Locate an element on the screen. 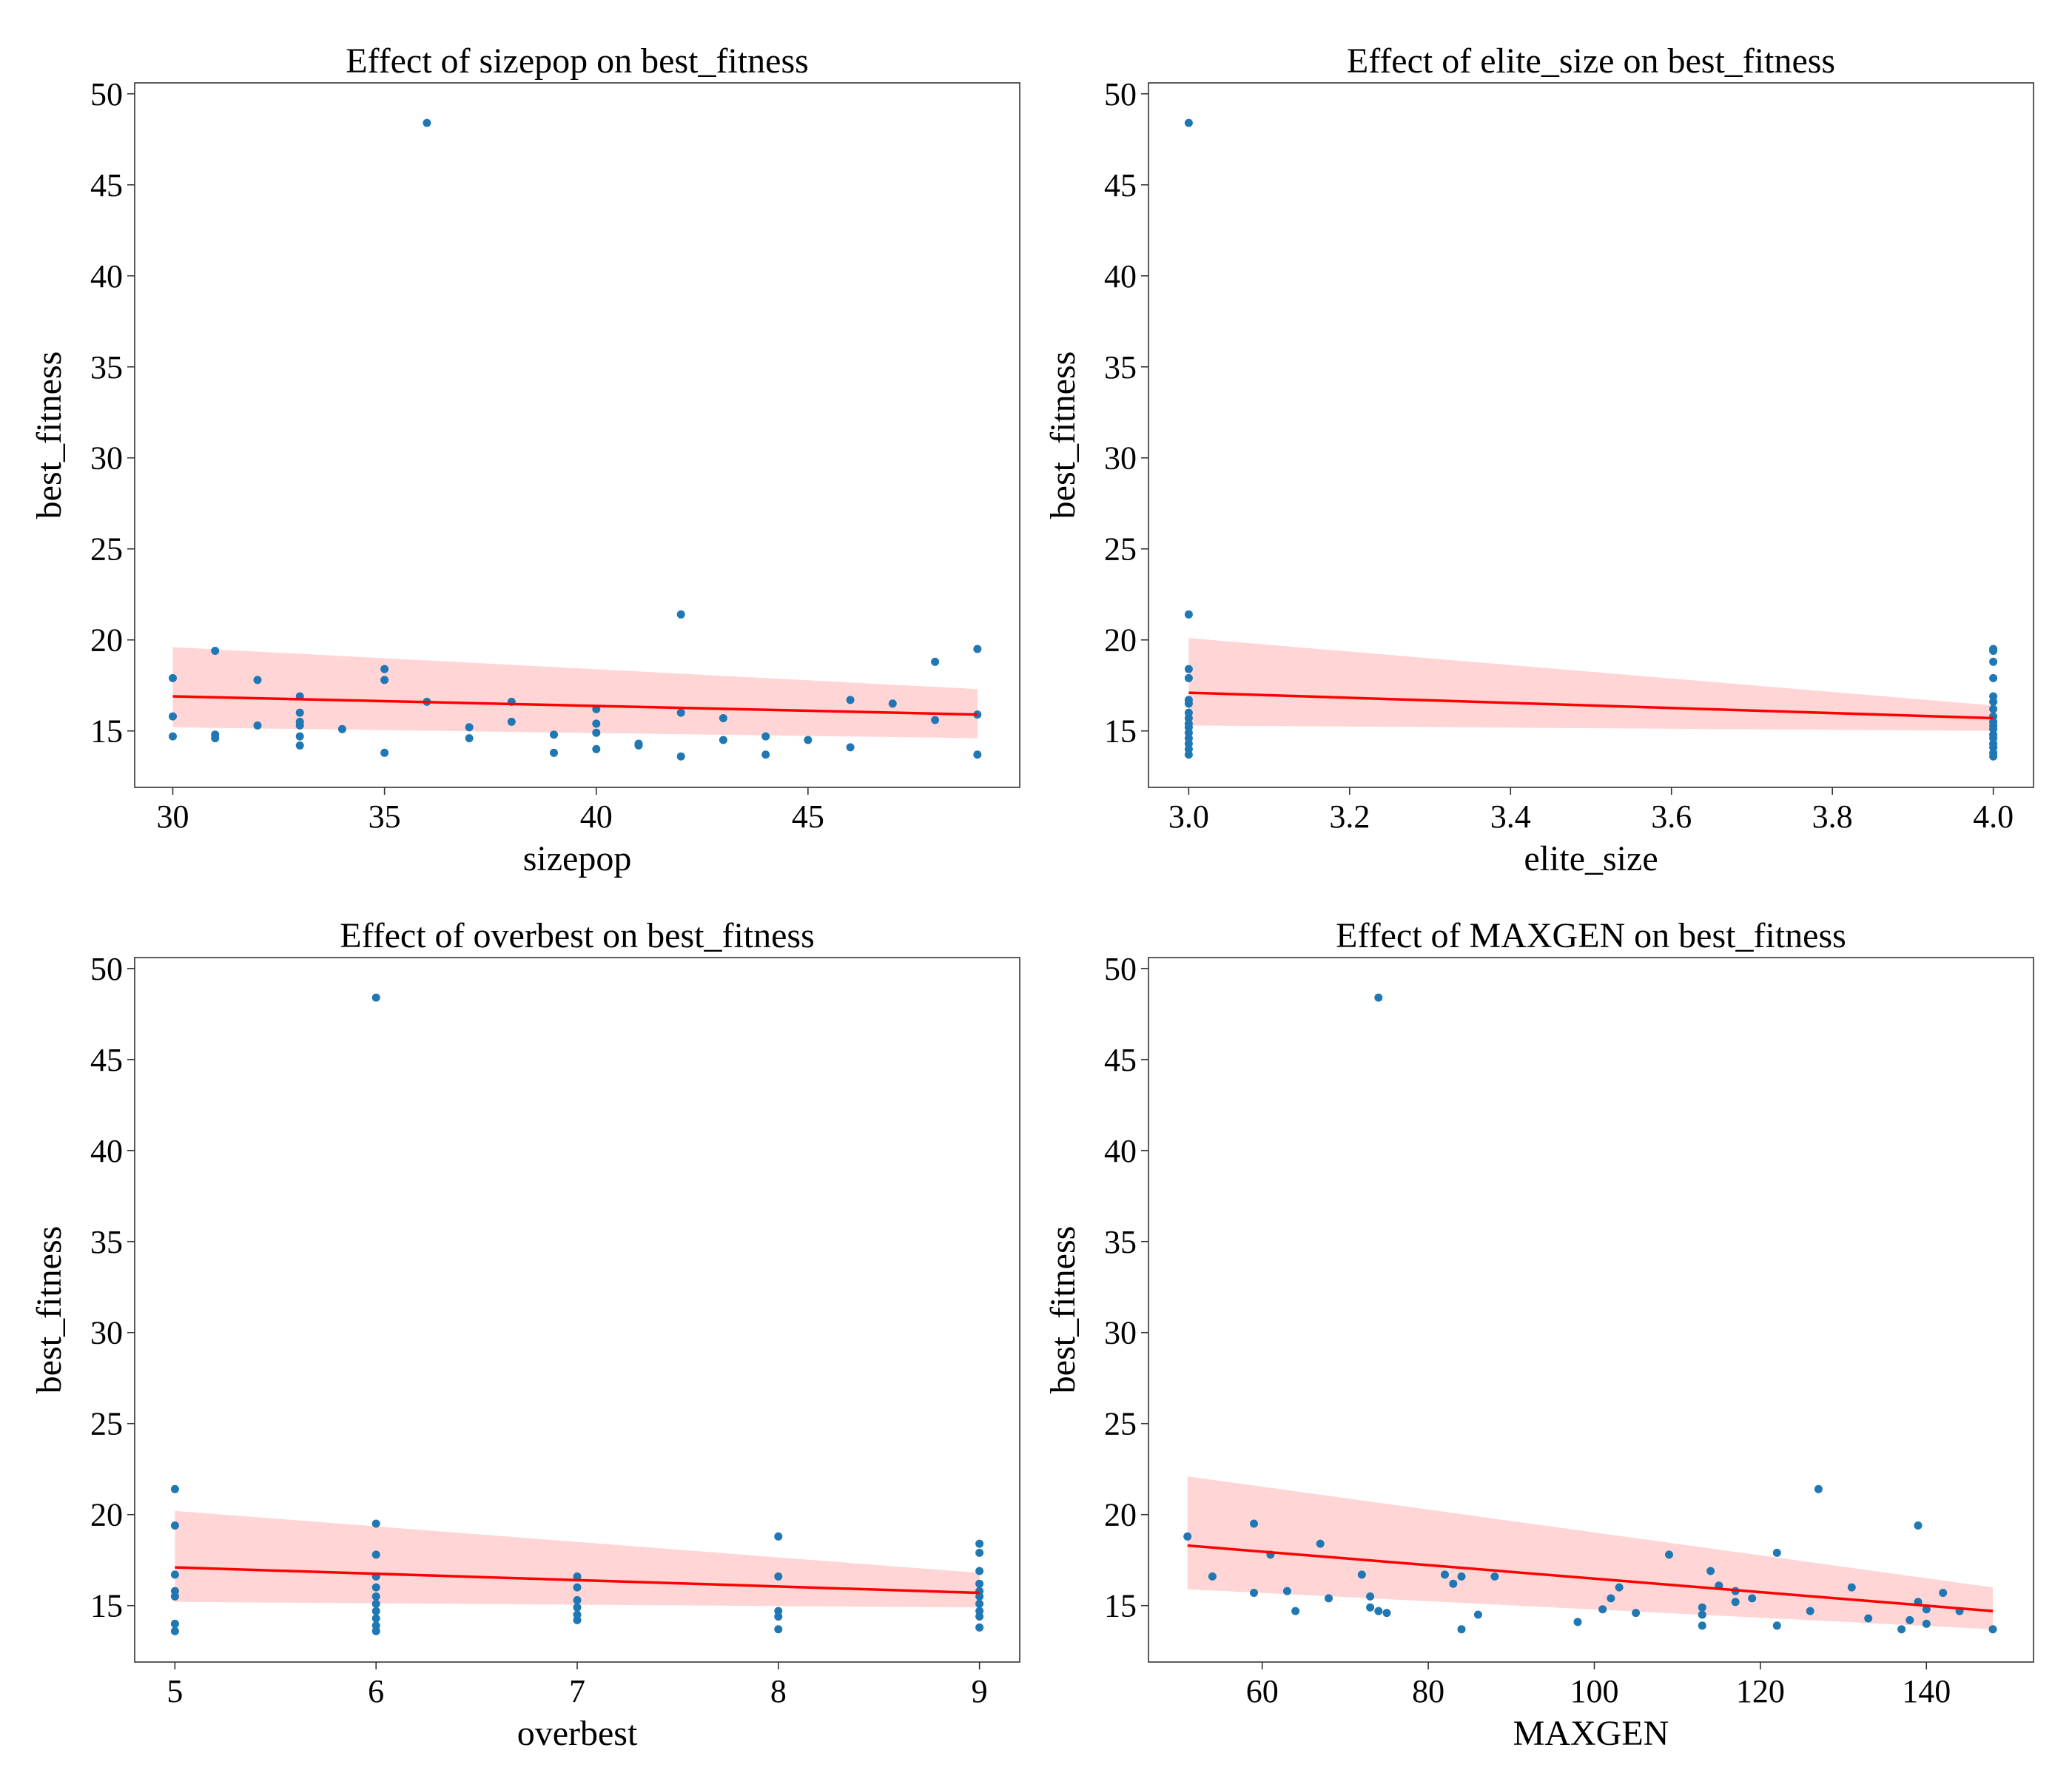 This screenshot has width=2072, height=1776. x-tick-label: 3.8 is located at coordinates (1832, 816).